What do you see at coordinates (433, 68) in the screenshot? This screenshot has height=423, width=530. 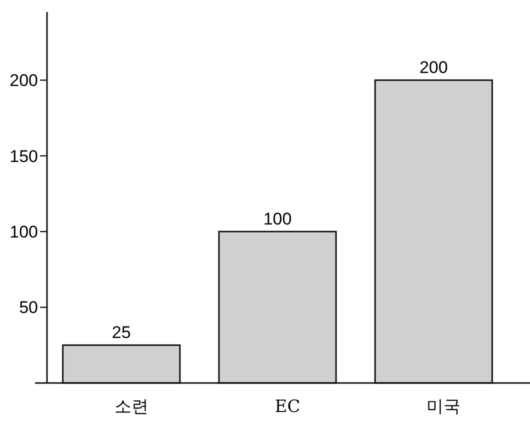 I see `data-label: 200` at bounding box center [433, 68].